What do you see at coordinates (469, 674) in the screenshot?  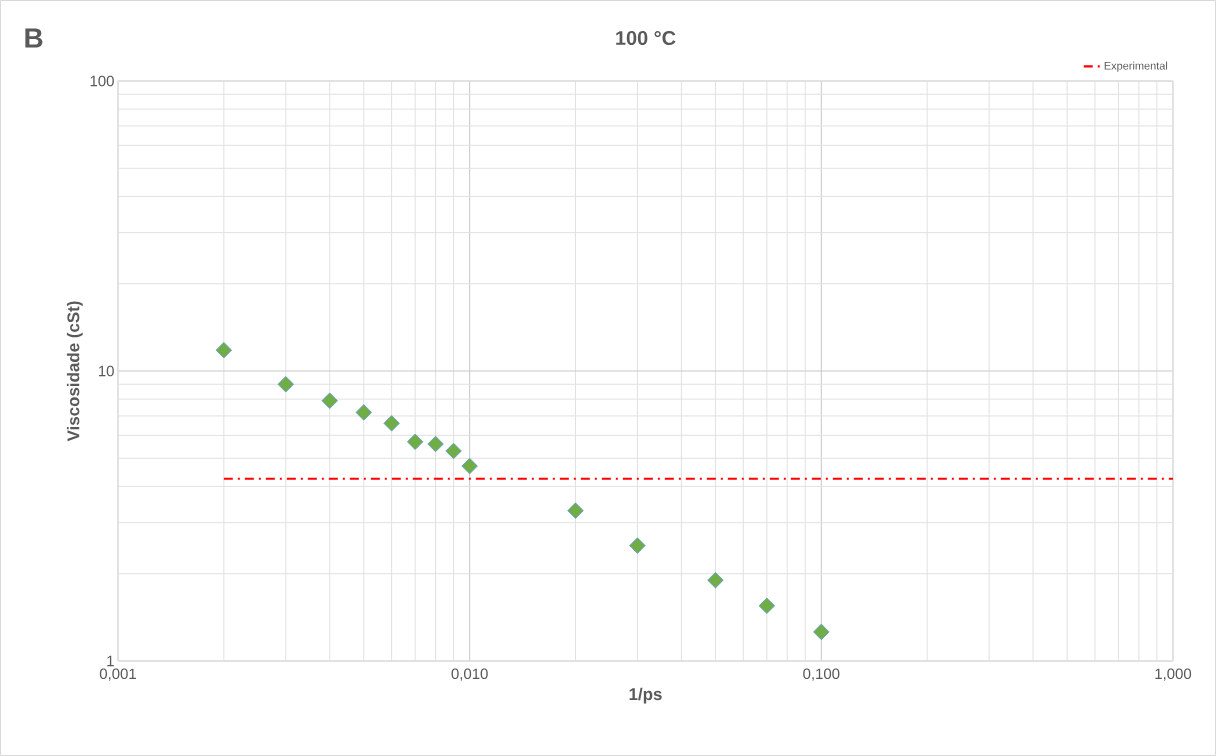 I see `x-tick-label: 0,010` at bounding box center [469, 674].